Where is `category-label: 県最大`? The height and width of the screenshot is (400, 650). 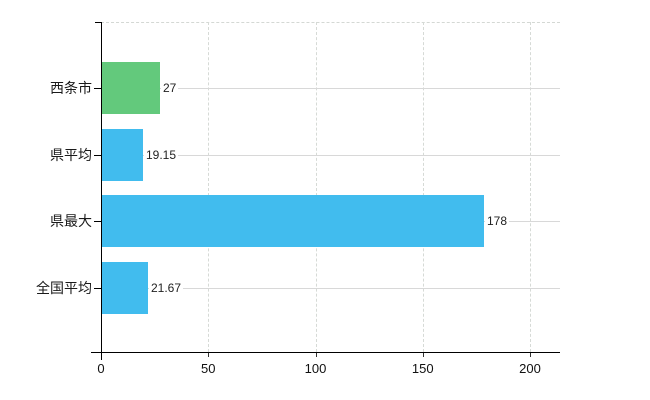 category-label: 県最大 is located at coordinates (71, 221).